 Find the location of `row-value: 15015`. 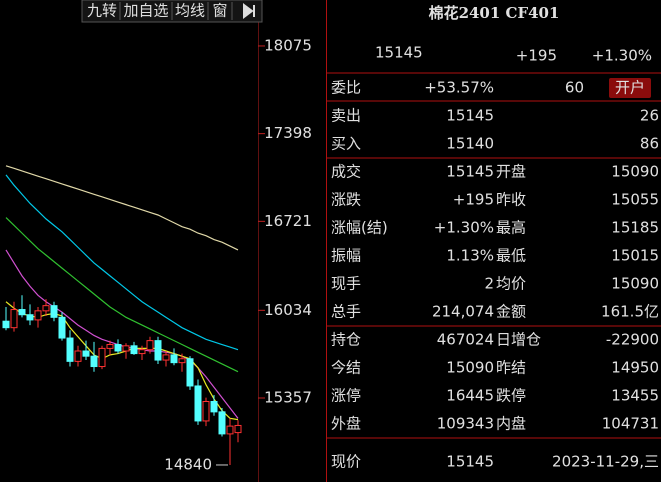

row-value: 15015 is located at coordinates (635, 256).